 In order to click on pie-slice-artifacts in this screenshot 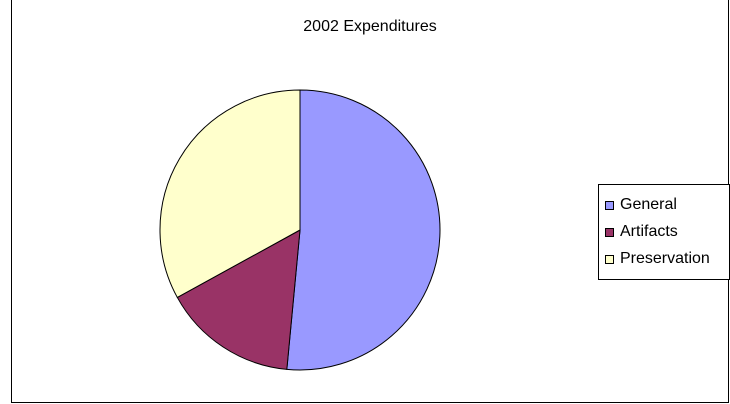, I will do `click(238, 299)`.